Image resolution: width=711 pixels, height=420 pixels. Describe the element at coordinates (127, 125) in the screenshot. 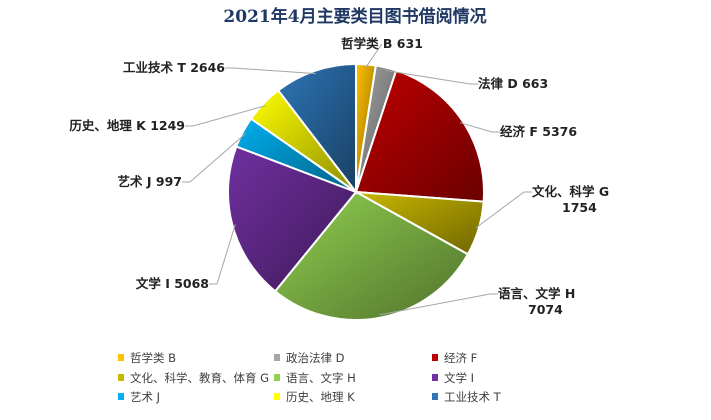

I see `data-label: 历史、地理 K 1249` at that location.